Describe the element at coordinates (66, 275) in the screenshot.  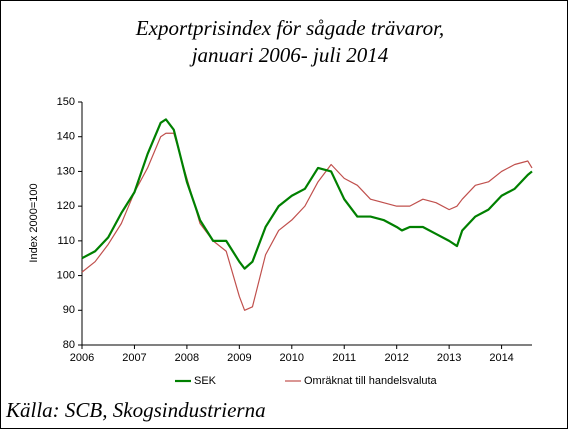
I see `y-tick-label: 100` at that location.